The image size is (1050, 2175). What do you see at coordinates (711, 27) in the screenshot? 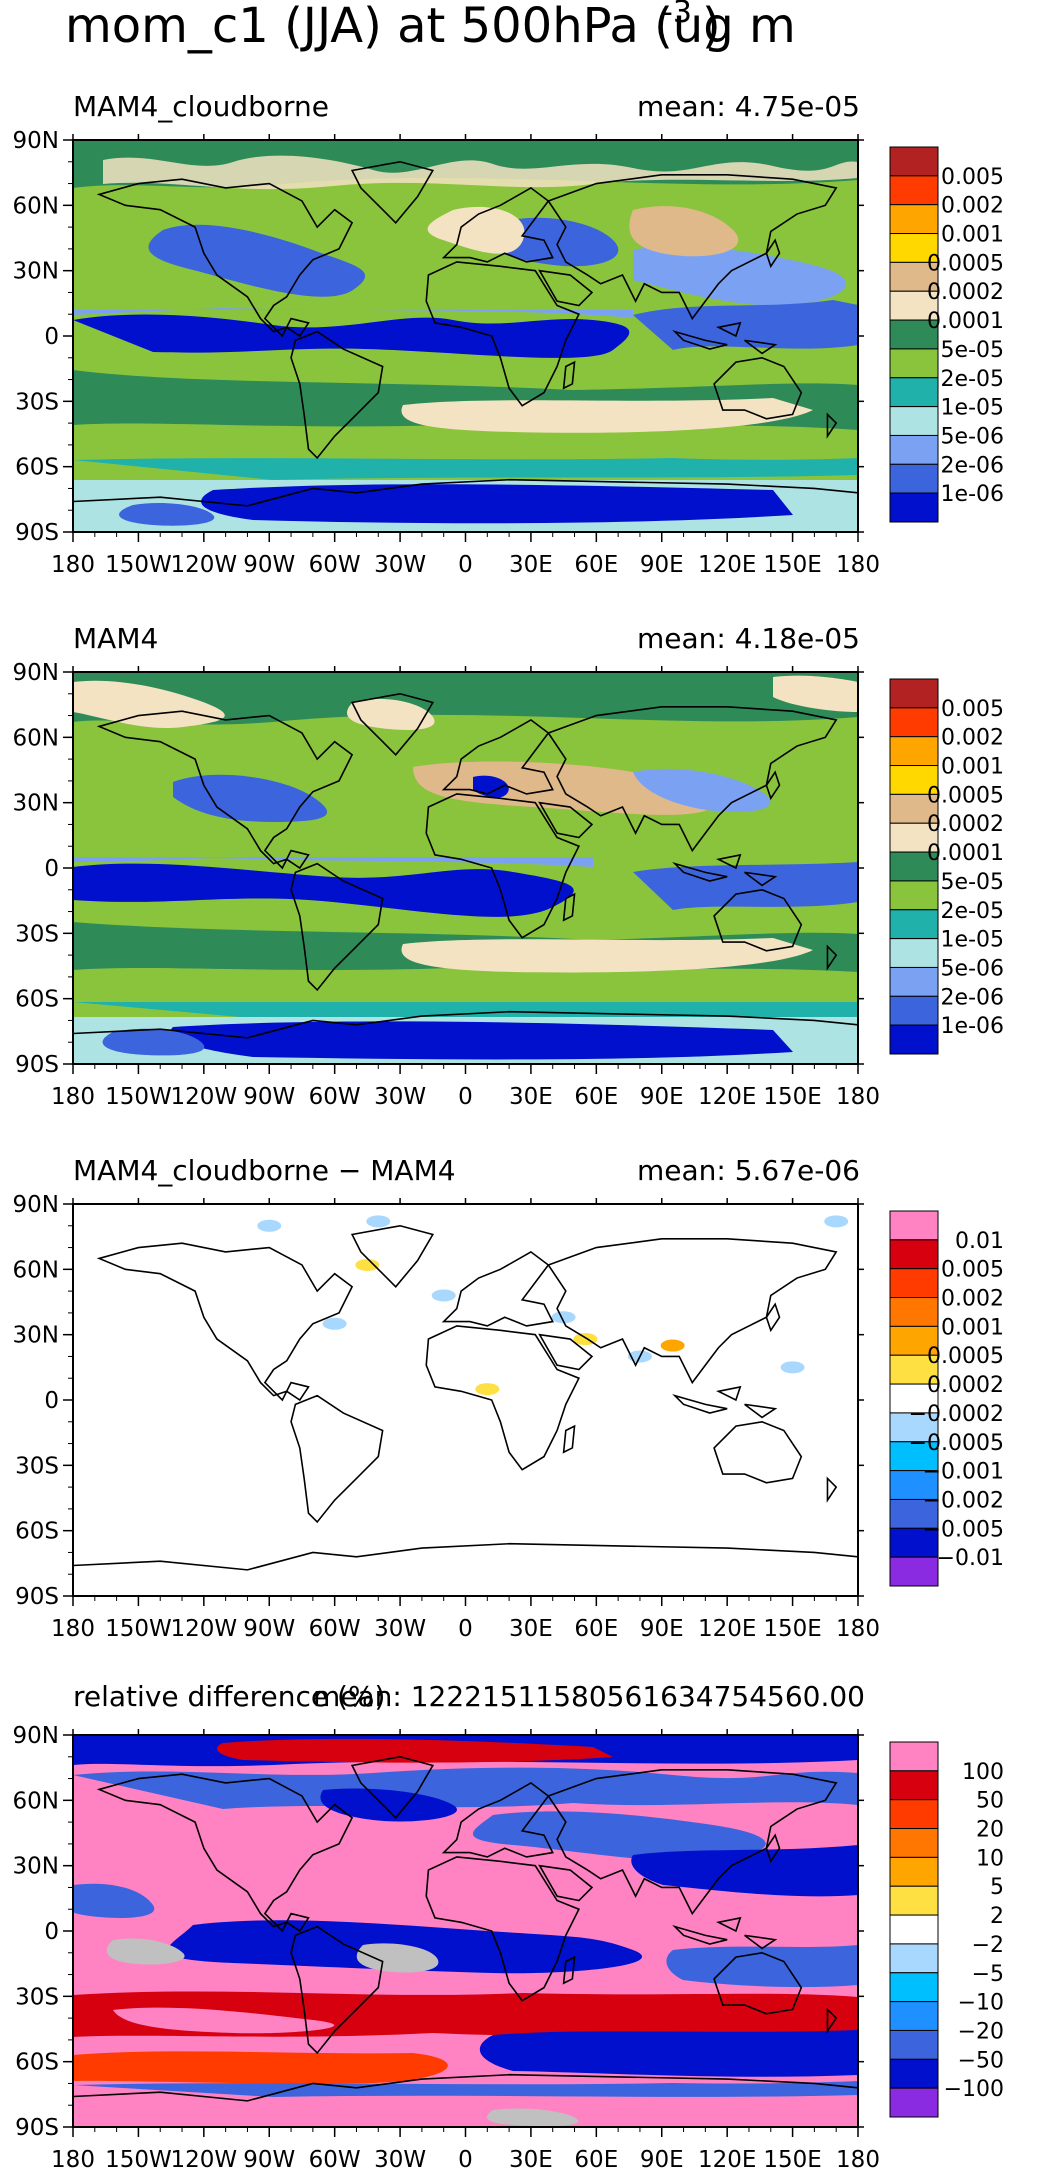
I see `main-title-end: )` at bounding box center [711, 27].